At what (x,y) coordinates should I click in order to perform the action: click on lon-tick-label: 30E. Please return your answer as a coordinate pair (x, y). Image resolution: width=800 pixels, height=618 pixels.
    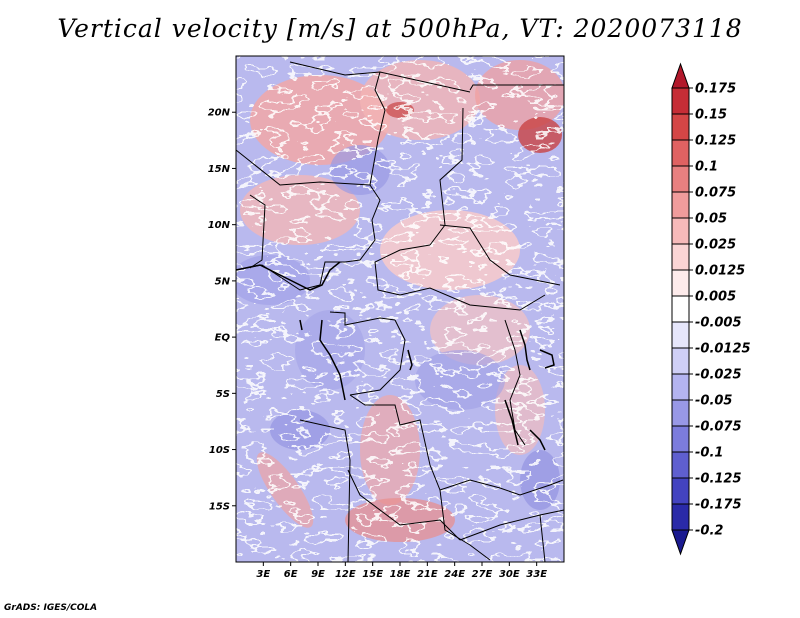
    Looking at the image, I should click on (509, 574).